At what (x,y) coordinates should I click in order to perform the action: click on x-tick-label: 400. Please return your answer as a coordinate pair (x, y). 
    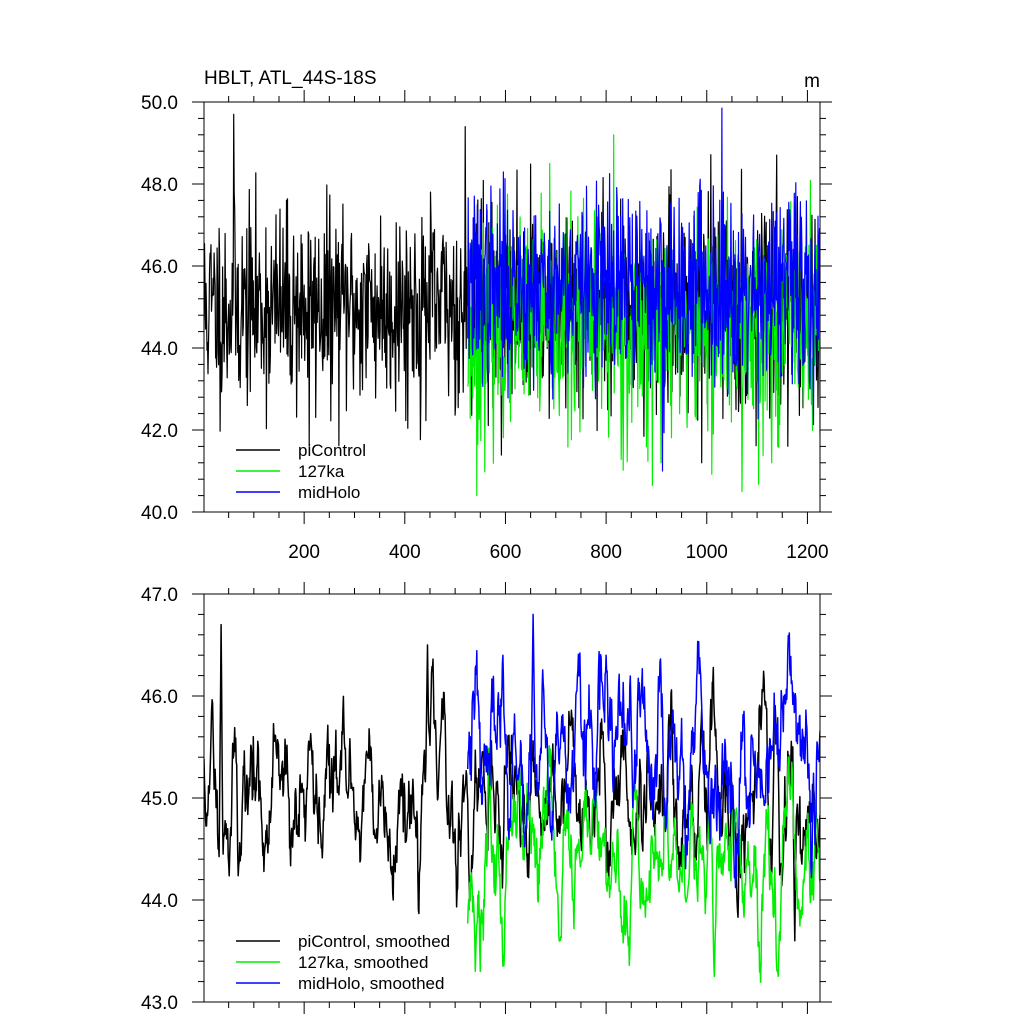
    Looking at the image, I should click on (405, 552).